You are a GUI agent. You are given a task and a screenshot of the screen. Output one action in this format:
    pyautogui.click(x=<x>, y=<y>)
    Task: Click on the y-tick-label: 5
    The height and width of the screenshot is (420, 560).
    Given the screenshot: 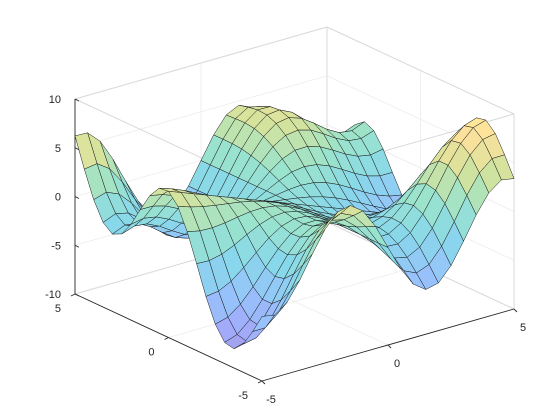 What is the action you would take?
    pyautogui.click(x=58, y=309)
    